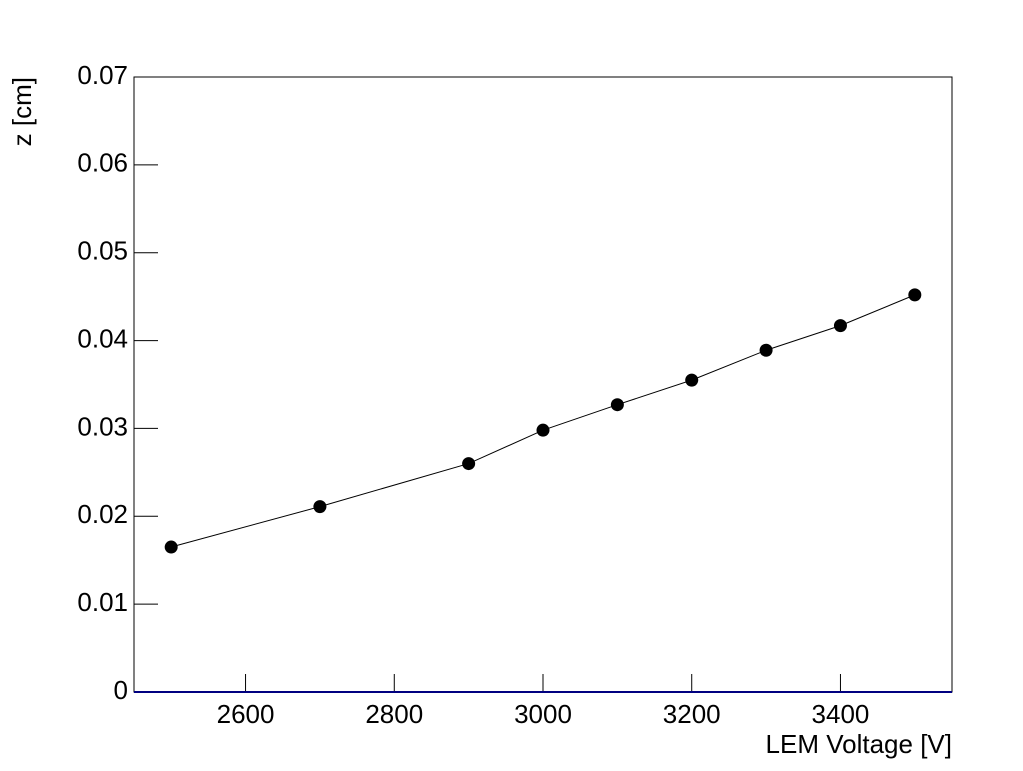 The height and width of the screenshot is (771, 1023). What do you see at coordinates (102, 163) in the screenshot?
I see `y-tick-label: 0.06` at bounding box center [102, 163].